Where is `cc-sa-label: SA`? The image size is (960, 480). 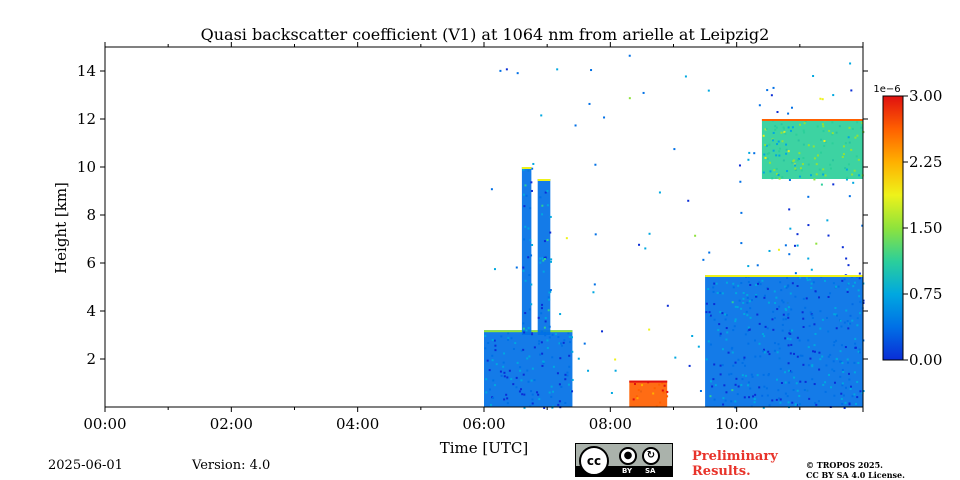
cc-sa-label: SA is located at coordinates (650, 471).